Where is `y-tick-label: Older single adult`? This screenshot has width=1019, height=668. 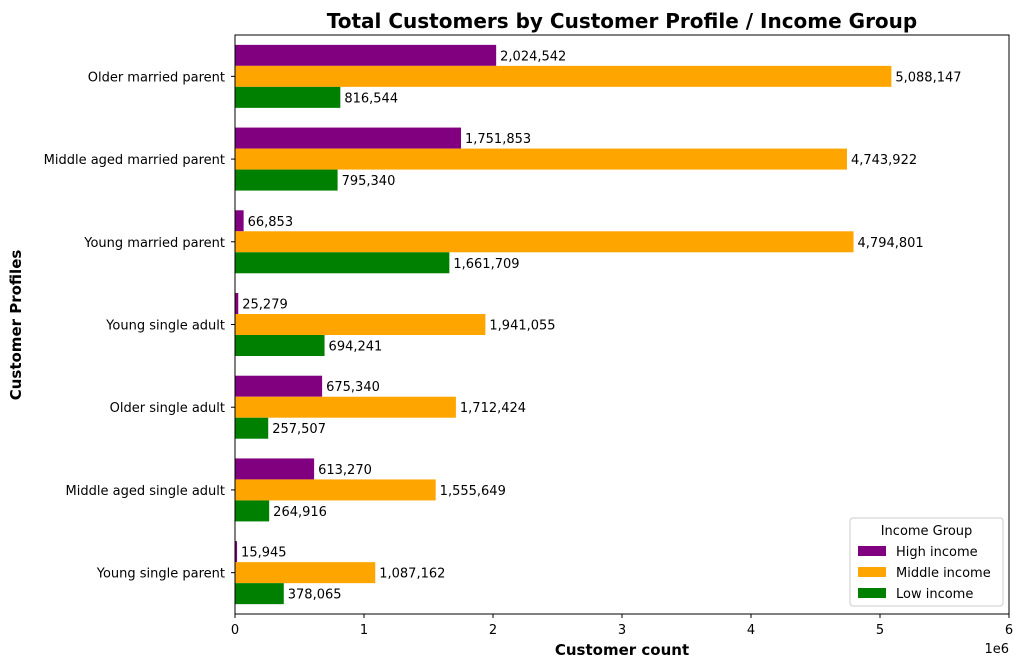 y-tick-label: Older single adult is located at coordinates (167, 408).